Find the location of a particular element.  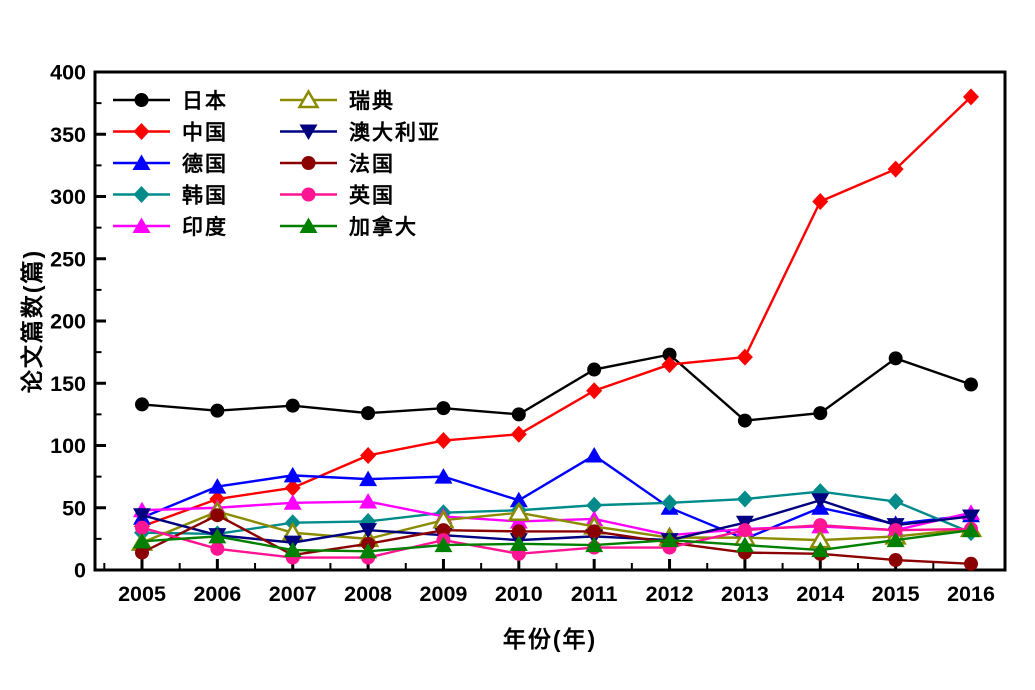

legend-australia-label: 澳大利亚 is located at coordinates (395, 133).